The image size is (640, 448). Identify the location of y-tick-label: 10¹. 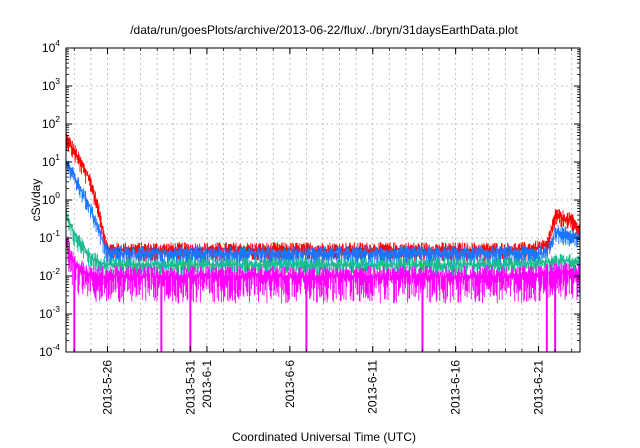
(51, 160).